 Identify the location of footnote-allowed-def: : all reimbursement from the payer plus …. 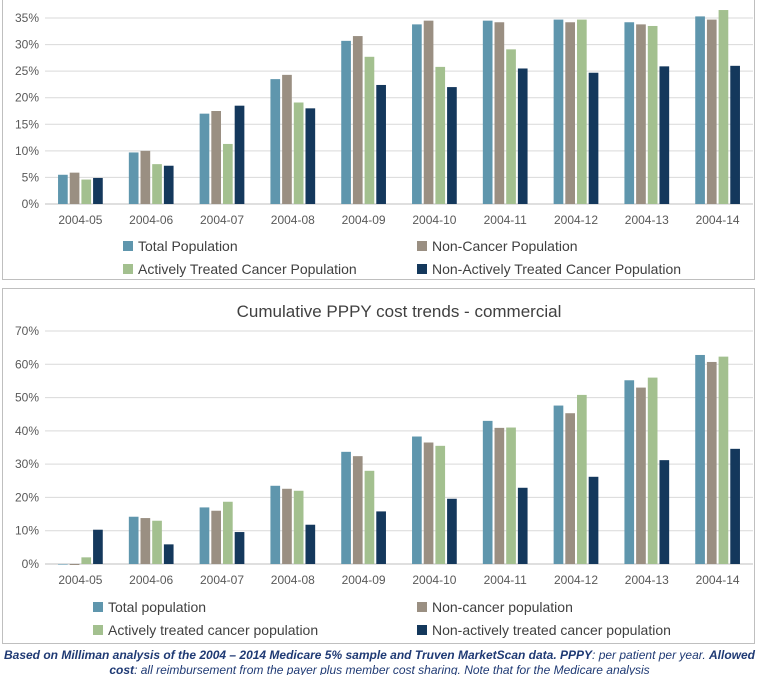
(392, 669).